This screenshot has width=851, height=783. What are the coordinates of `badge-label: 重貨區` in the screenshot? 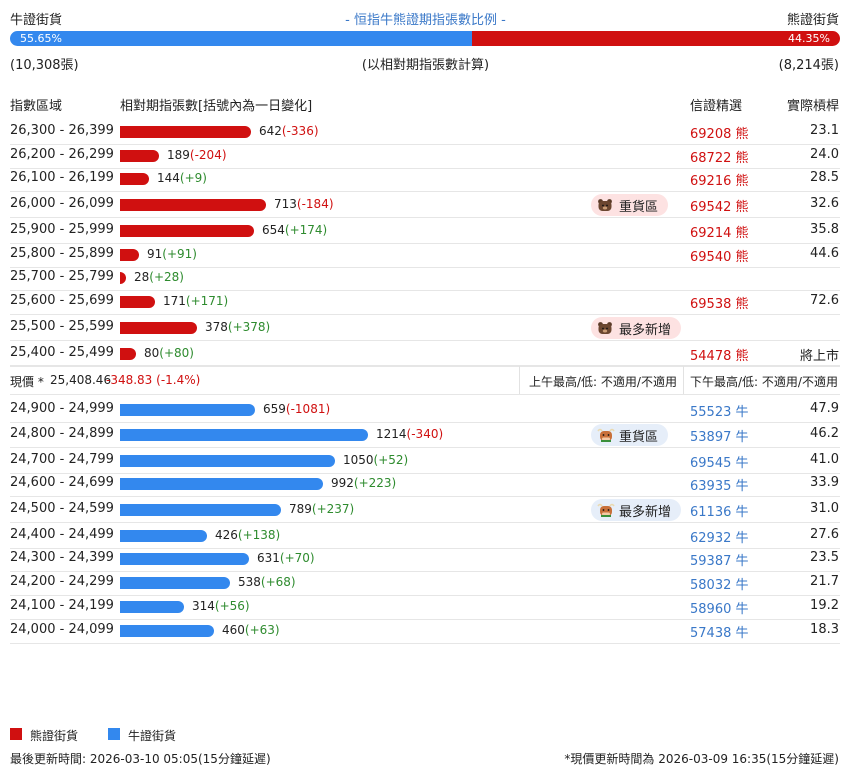 It's located at (639, 437).